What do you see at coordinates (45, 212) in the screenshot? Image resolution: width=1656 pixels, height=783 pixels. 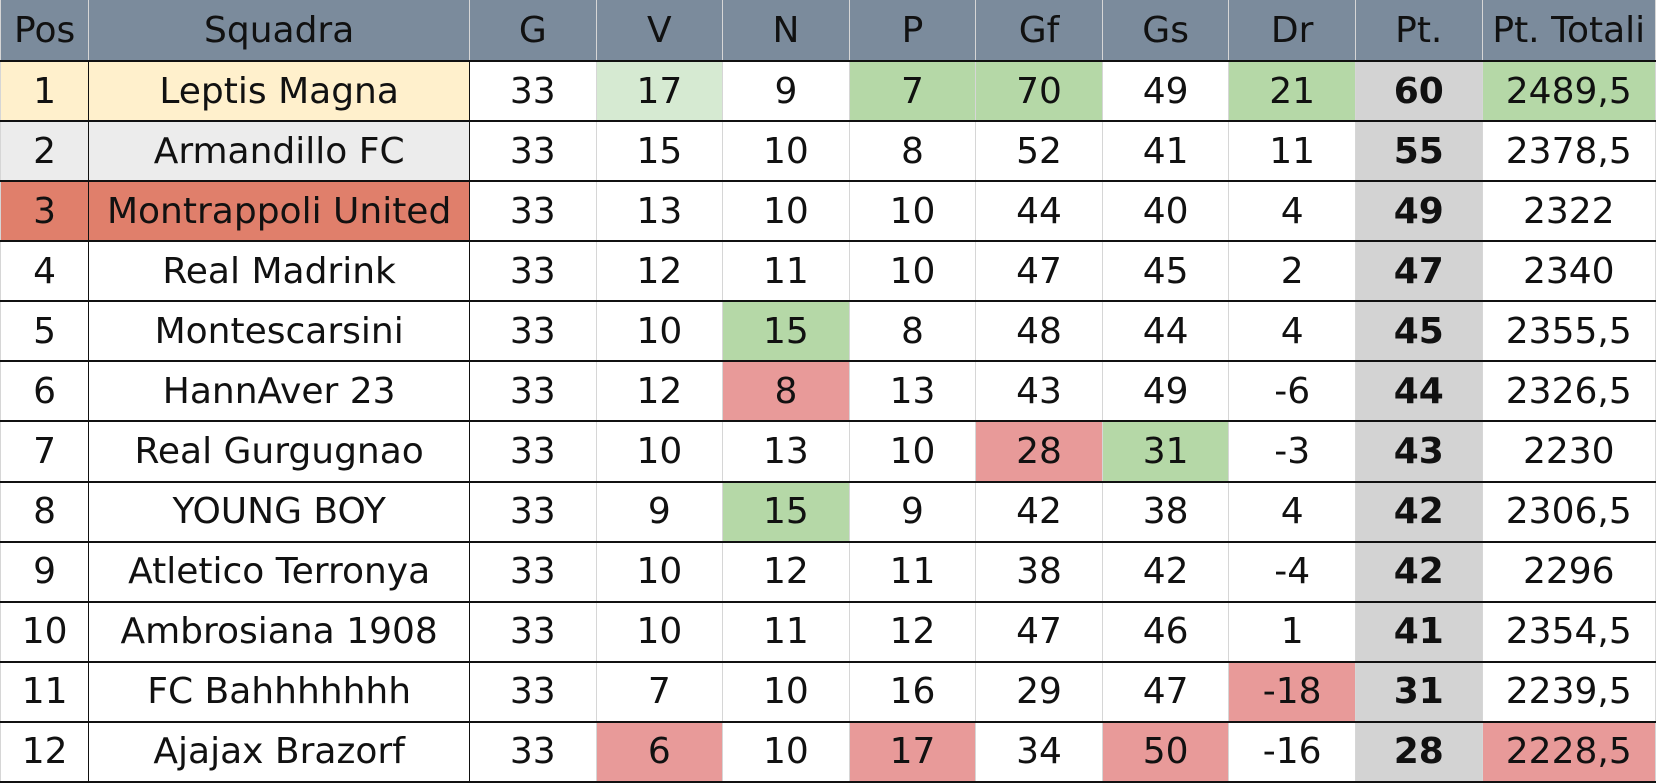 I see `pos-cell: 3` at bounding box center [45, 212].